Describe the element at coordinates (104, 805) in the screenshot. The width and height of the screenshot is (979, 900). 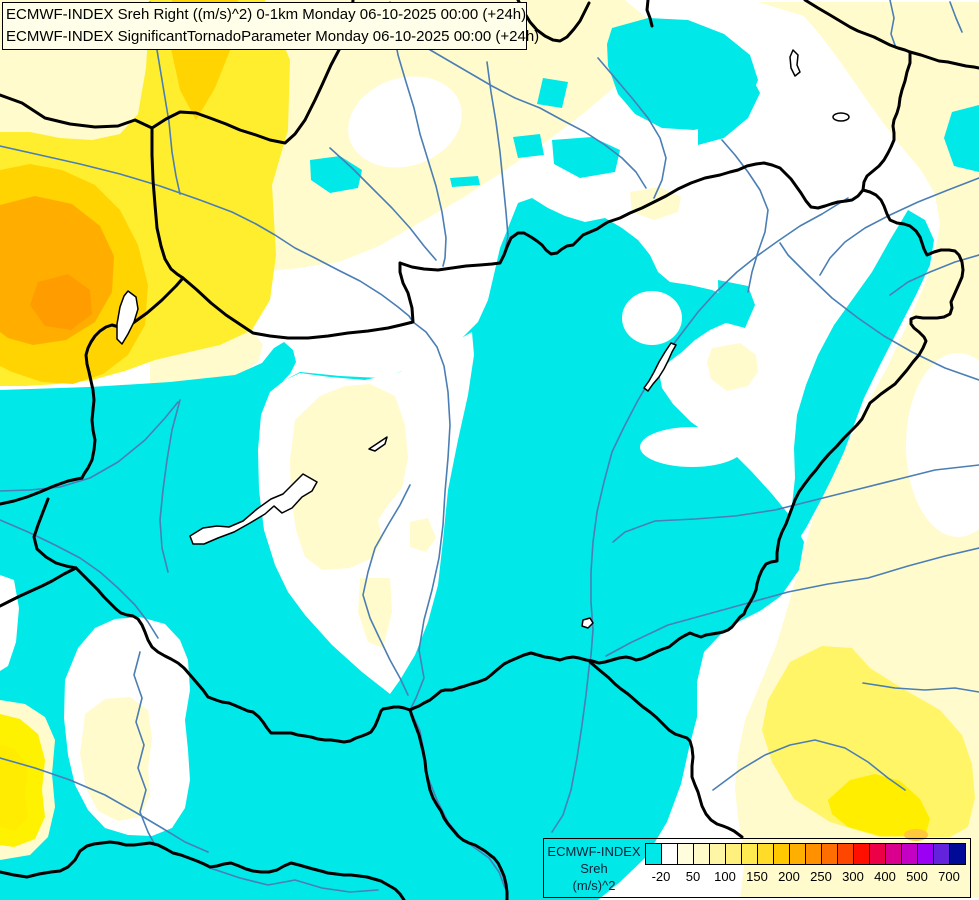
I see `river-sava` at that location.